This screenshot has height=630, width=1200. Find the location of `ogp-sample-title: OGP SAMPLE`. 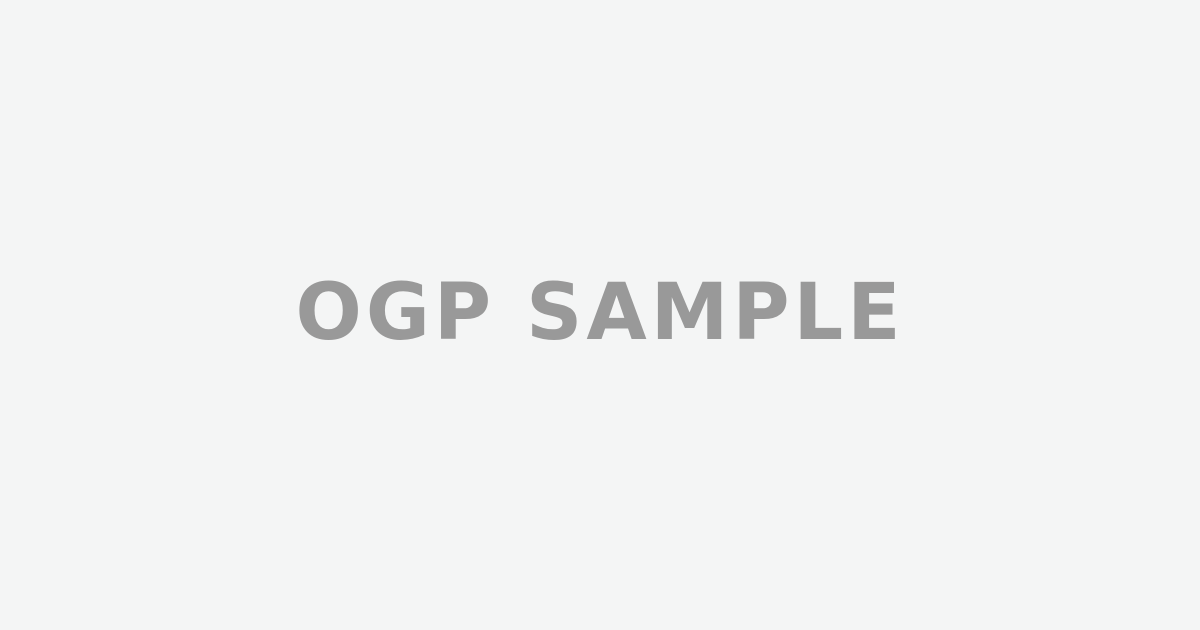

ogp-sample-title: OGP SAMPLE is located at coordinates (600, 313).